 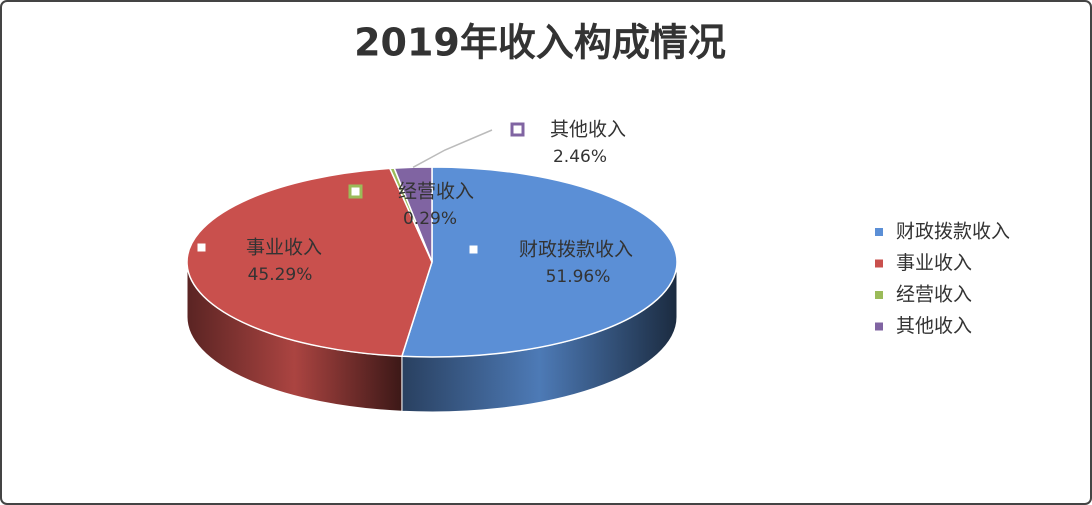 I want to click on legend-label: 事业收入, so click(x=934, y=263).